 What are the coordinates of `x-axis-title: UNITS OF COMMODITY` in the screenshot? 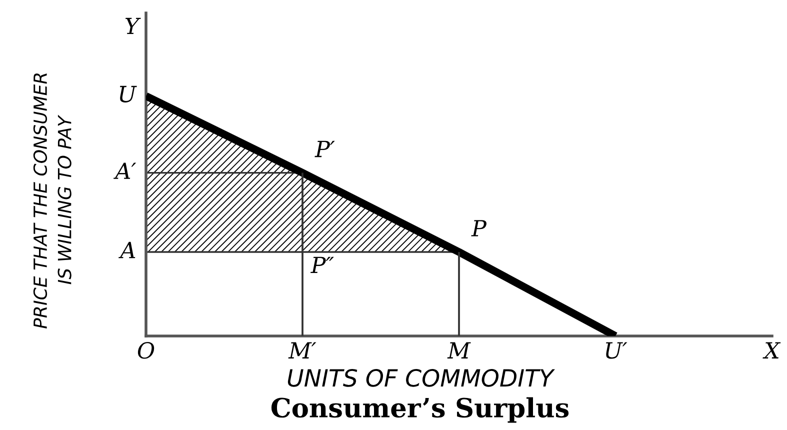 It's located at (421, 377).